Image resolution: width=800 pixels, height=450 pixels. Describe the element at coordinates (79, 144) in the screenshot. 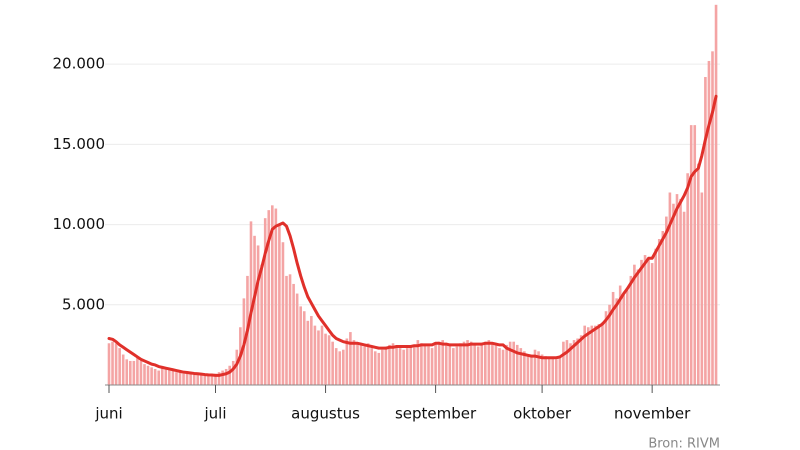

I see `y-tick-label: 15.000` at that location.